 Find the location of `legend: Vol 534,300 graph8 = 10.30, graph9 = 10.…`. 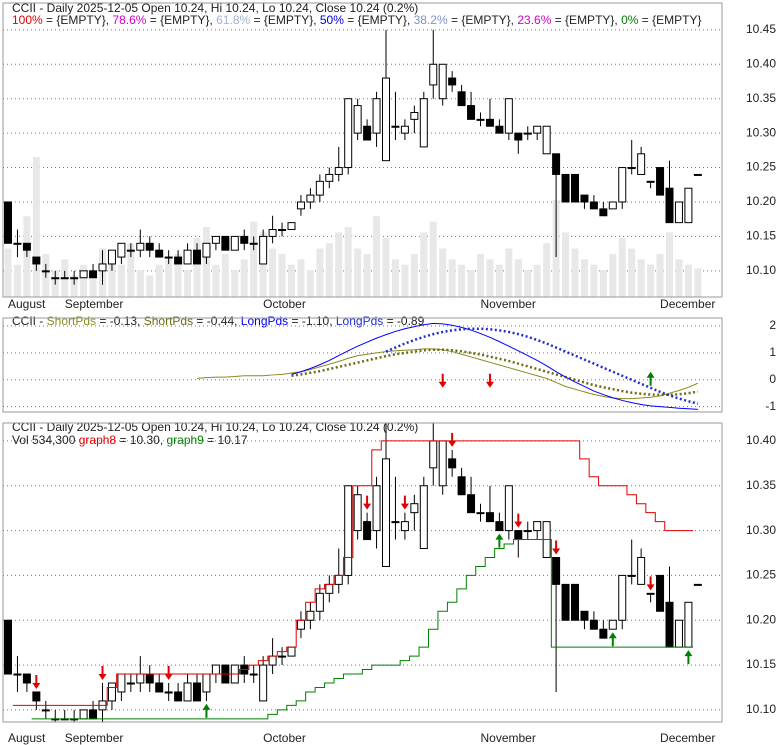

legend: Vol 534,300 graph8 = 10.30, graph9 = 10.… is located at coordinates (130, 440).